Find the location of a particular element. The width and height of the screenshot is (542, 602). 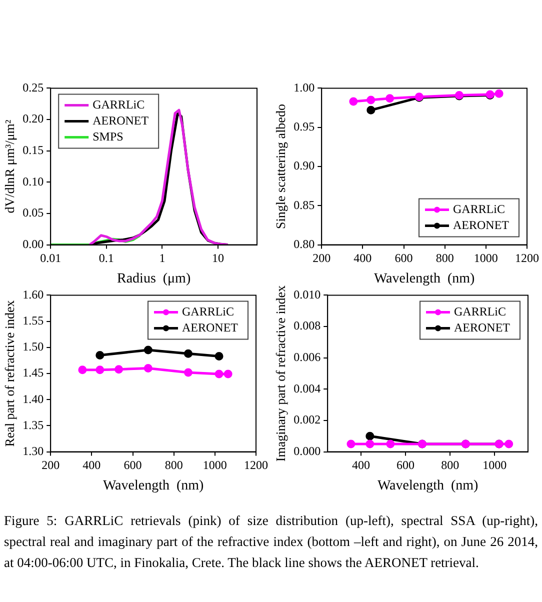

x-tick-label: 0.1 is located at coordinates (106, 258).